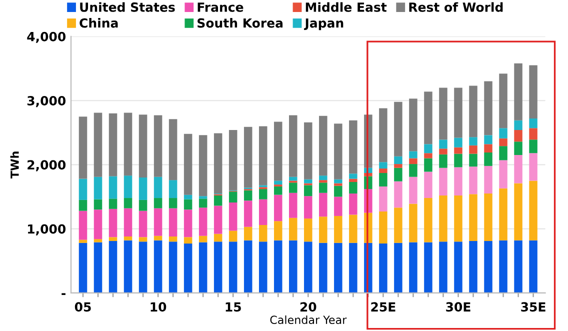  Describe the element at coordinates (82, 307) in the screenshot. I see `x-tick-label: 05` at that location.